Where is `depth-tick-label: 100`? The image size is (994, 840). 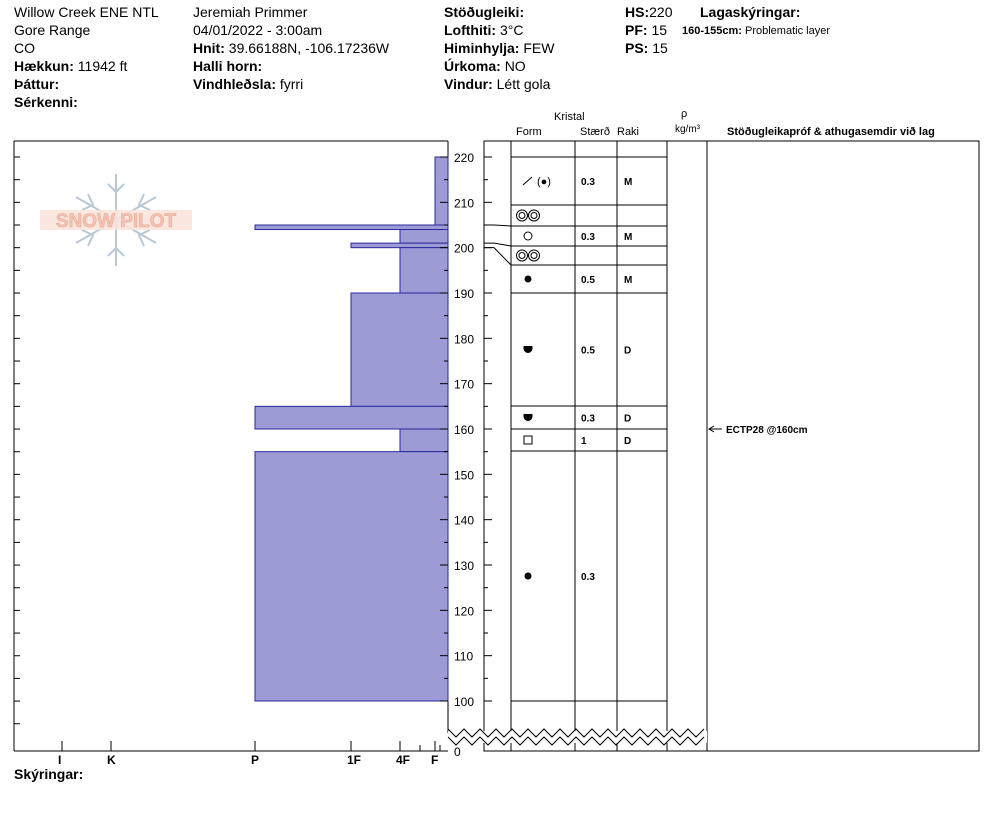 depth-tick-label: 100 is located at coordinates (464, 702).